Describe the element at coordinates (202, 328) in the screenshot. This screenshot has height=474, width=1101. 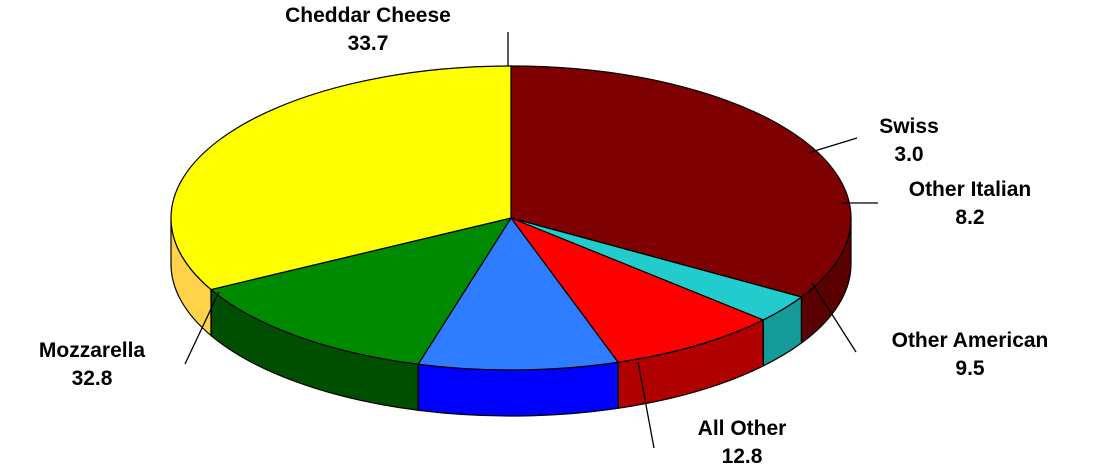
I see `leader-line-mozzarella` at that location.